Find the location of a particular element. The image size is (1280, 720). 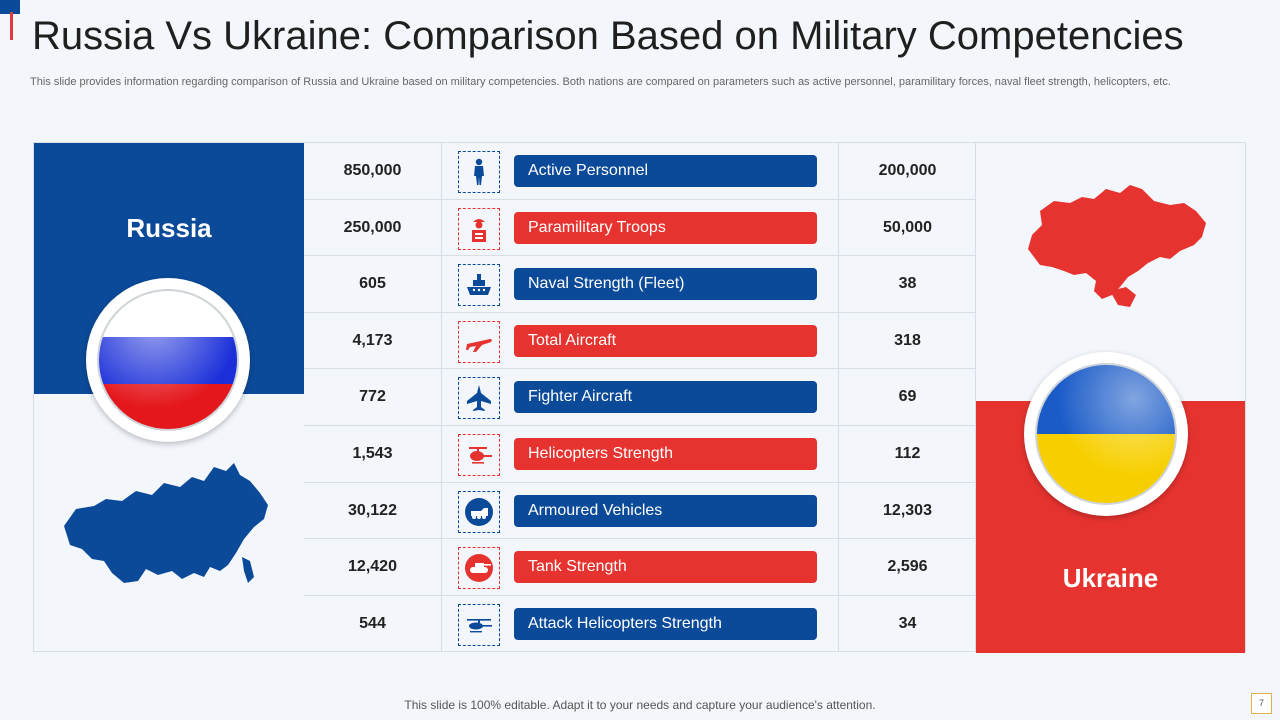

title-accent-bar is located at coordinates (11, 26).